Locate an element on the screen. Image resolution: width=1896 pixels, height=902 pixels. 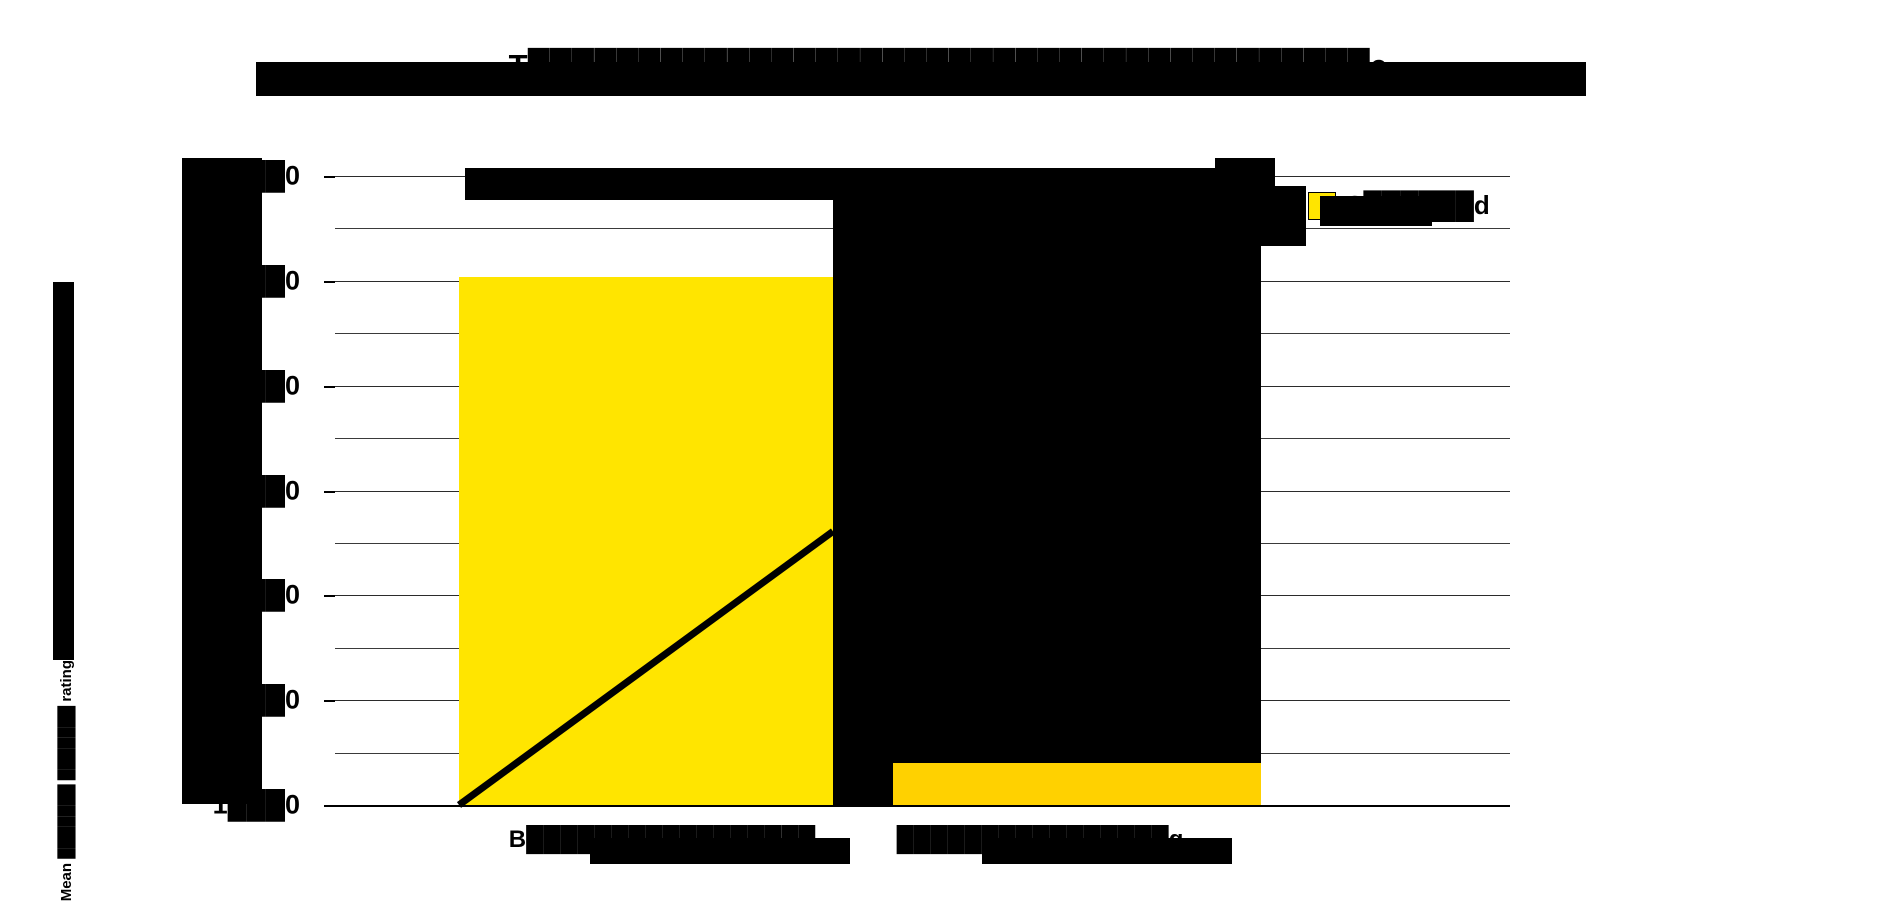
y-axis-labels-redaction-bar is located at coordinates (222, 481).